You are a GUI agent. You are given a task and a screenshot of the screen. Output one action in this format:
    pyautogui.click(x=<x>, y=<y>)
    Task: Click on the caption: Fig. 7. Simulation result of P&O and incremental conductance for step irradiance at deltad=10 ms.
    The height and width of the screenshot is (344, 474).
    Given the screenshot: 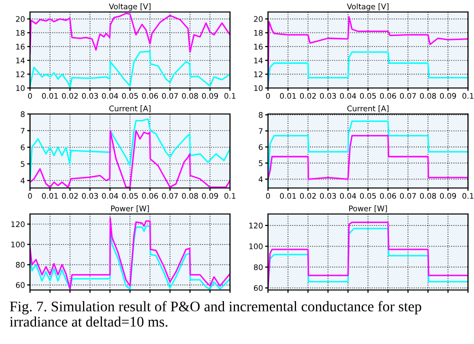 What is the action you would take?
    pyautogui.click(x=216, y=314)
    